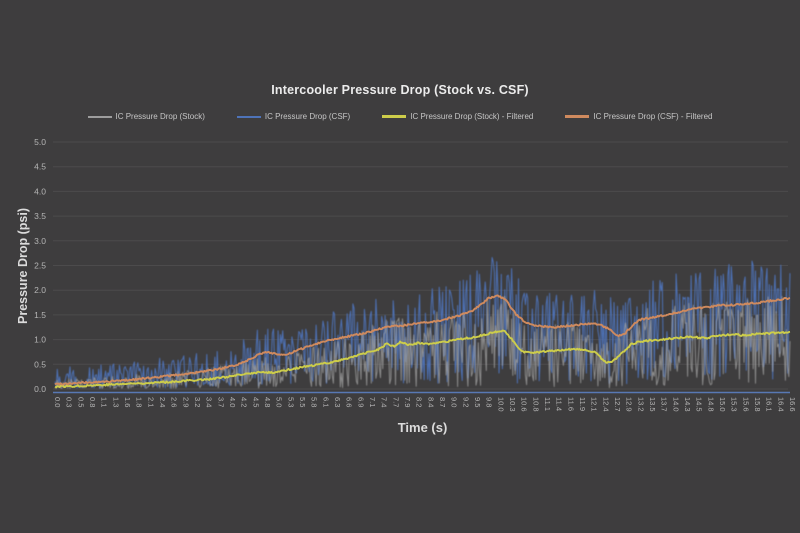 Image resolution: width=800 pixels, height=533 pixels. What do you see at coordinates (92, 402) in the screenshot?
I see `x-tick-label: 0.8` at bounding box center [92, 402].